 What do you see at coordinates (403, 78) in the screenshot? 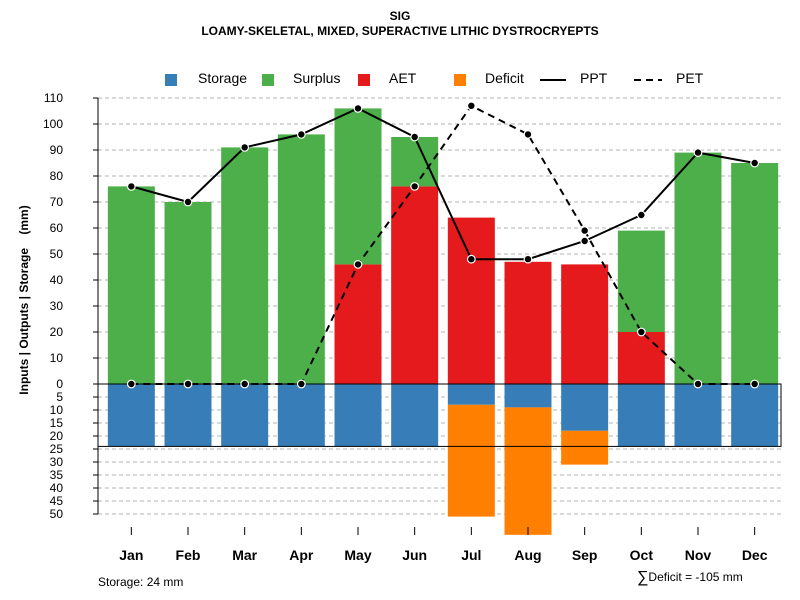
I see `legend-label-aet: AET` at bounding box center [403, 78].